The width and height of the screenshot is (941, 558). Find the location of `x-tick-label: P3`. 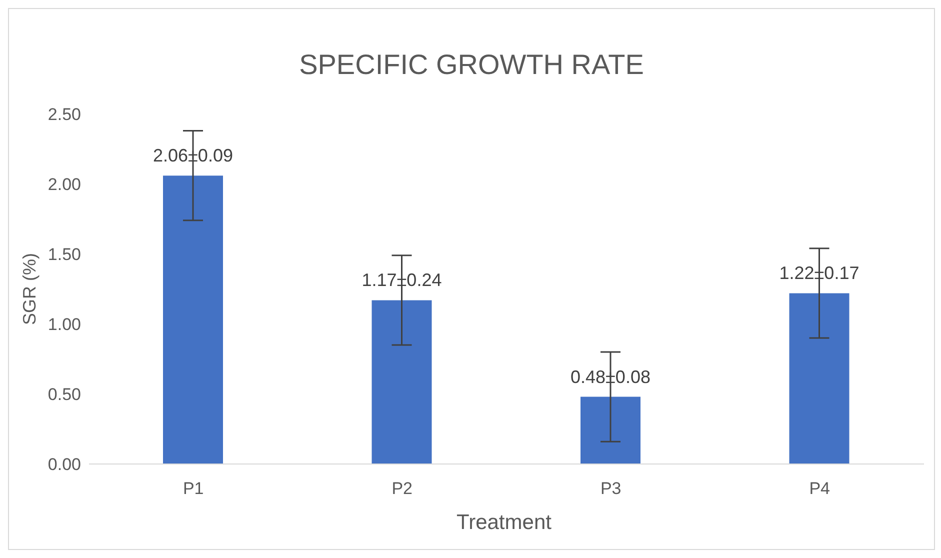

x-tick-label: P3 is located at coordinates (611, 488).